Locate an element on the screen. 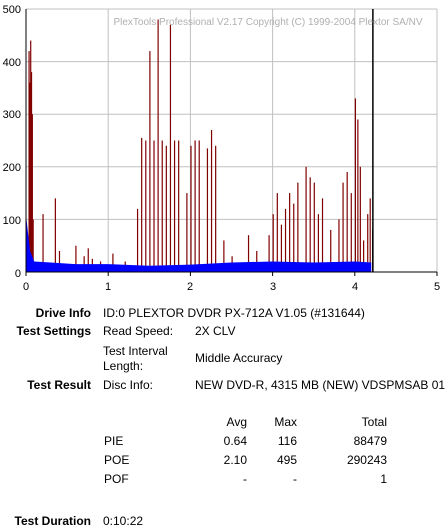  x-tick-labels: 0 1 2 3 4 5 is located at coordinates (231, 286).